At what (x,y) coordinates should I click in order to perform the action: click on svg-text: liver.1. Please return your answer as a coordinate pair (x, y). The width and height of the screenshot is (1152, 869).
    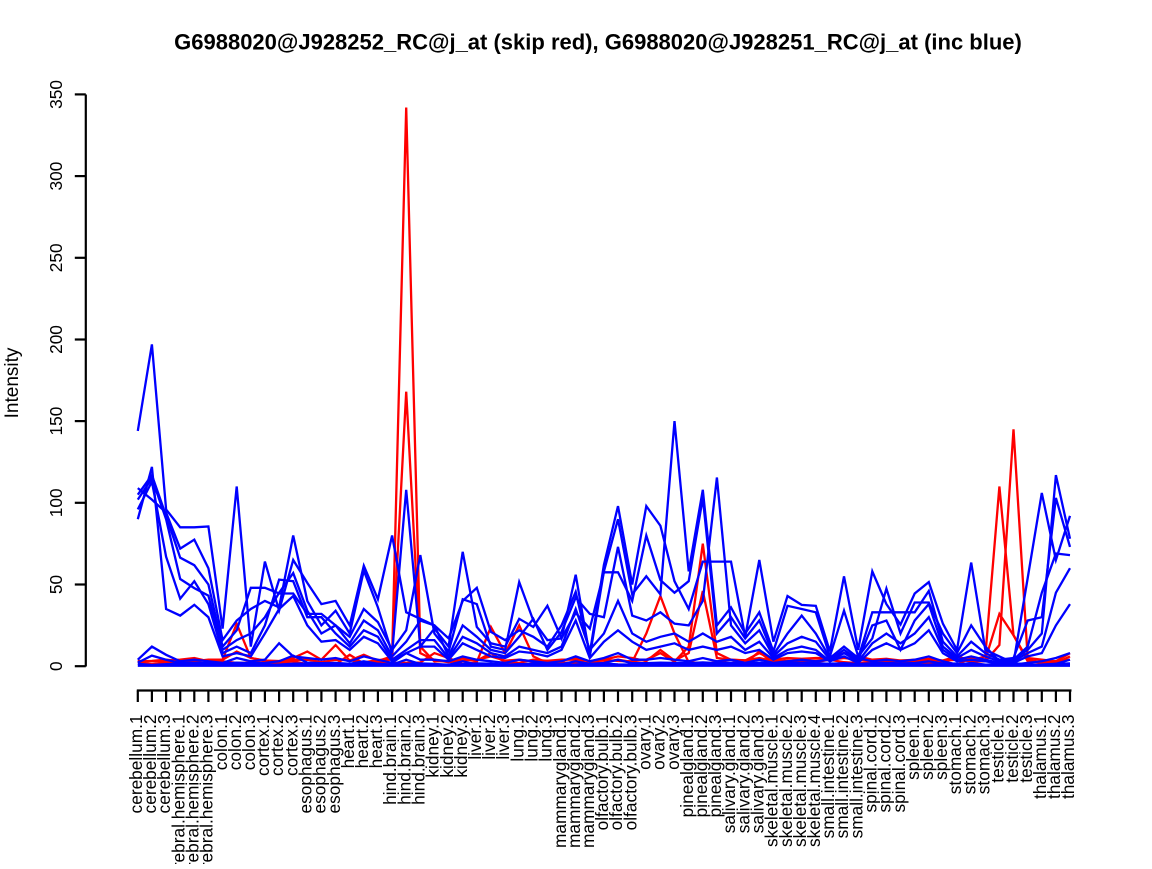
    Looking at the image, I should click on (475, 737).